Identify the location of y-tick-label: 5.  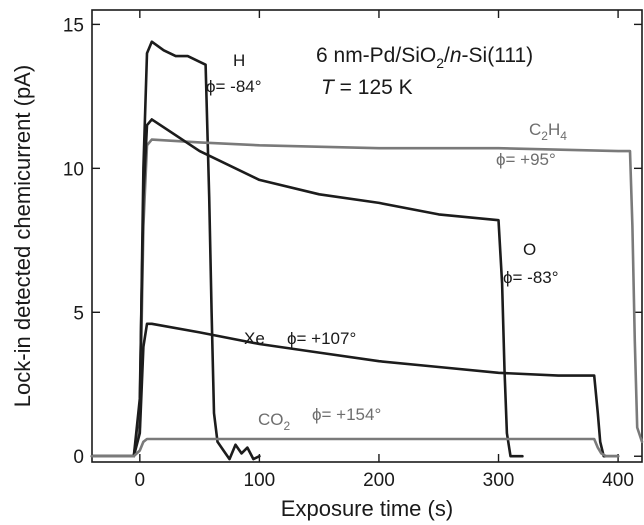
(78, 313).